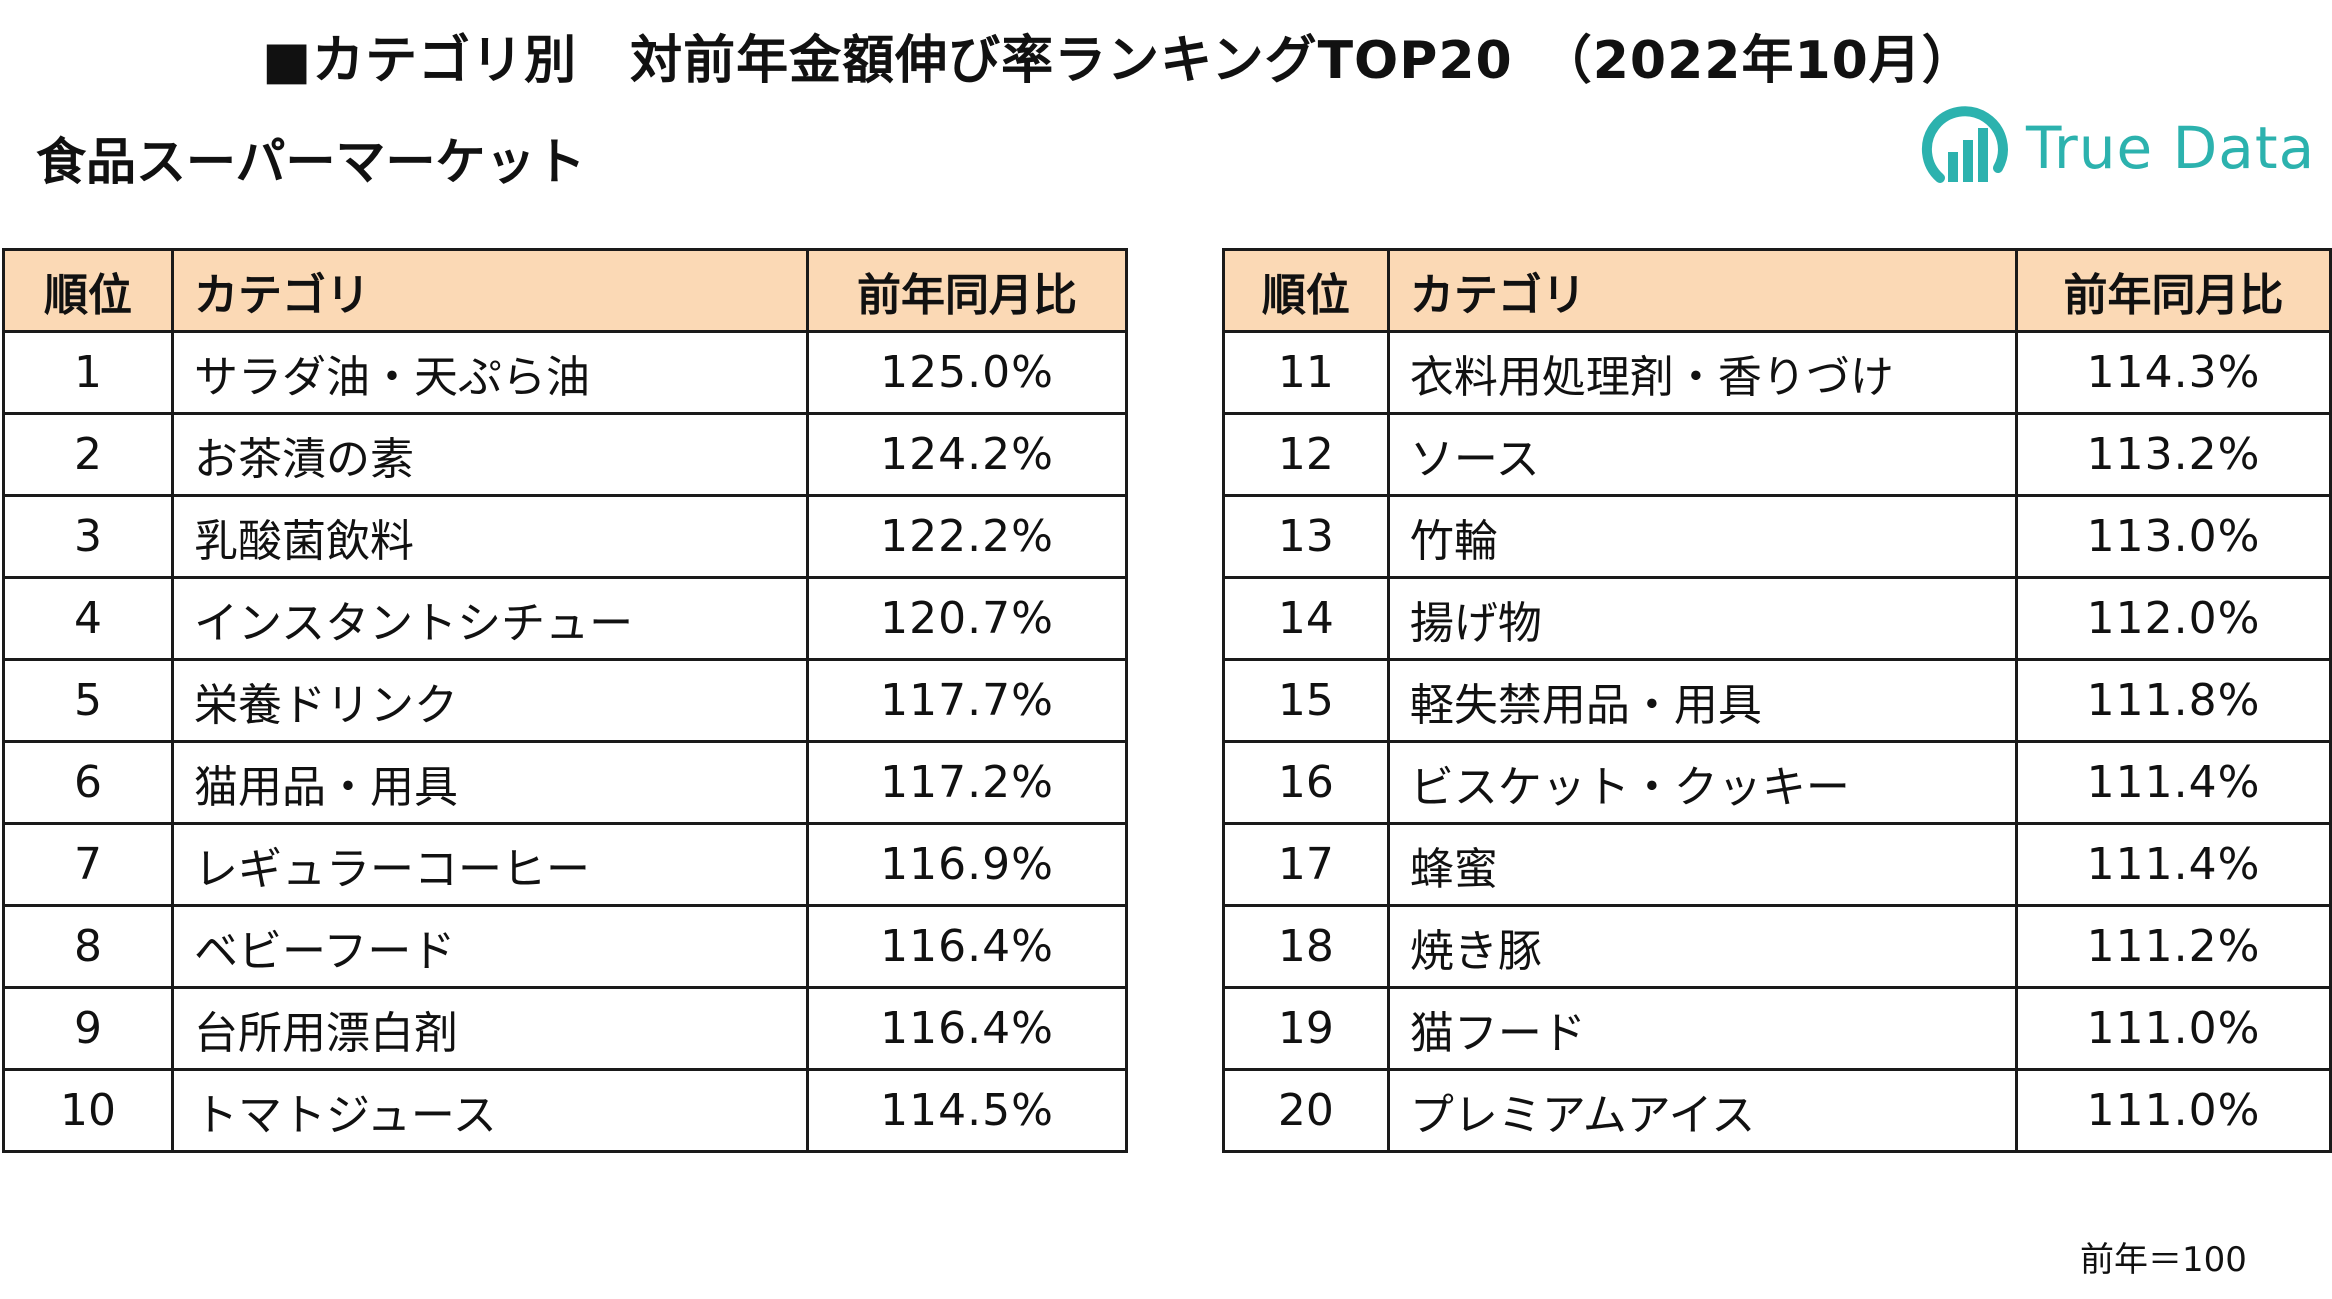 Image resolution: width=2332 pixels, height=1299 pixels. What do you see at coordinates (1702, 700) in the screenshot?
I see `category-cell: 軽失禁用品・用具` at bounding box center [1702, 700].